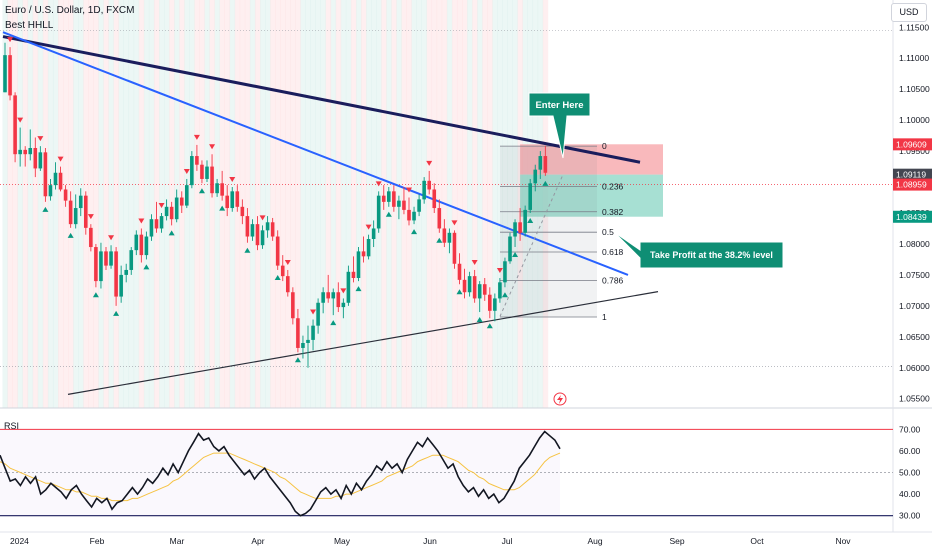 Image resolution: width=932 pixels, height=555 pixels. I want to click on take-profit-zone, so click(591, 195).